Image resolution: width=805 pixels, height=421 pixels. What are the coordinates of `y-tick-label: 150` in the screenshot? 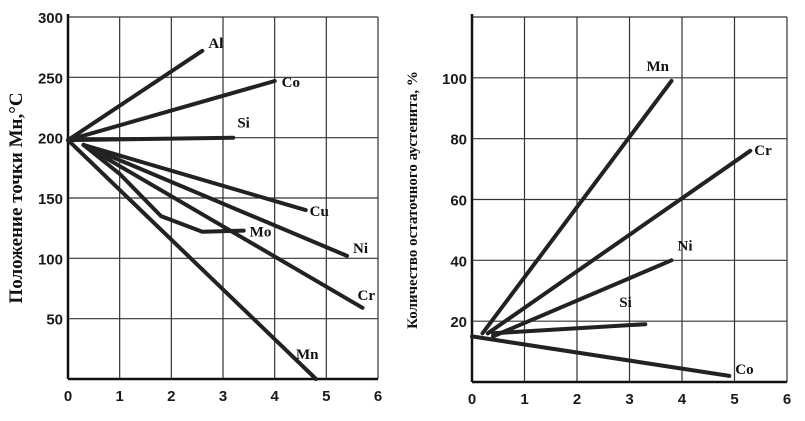 It's located at (50, 199).